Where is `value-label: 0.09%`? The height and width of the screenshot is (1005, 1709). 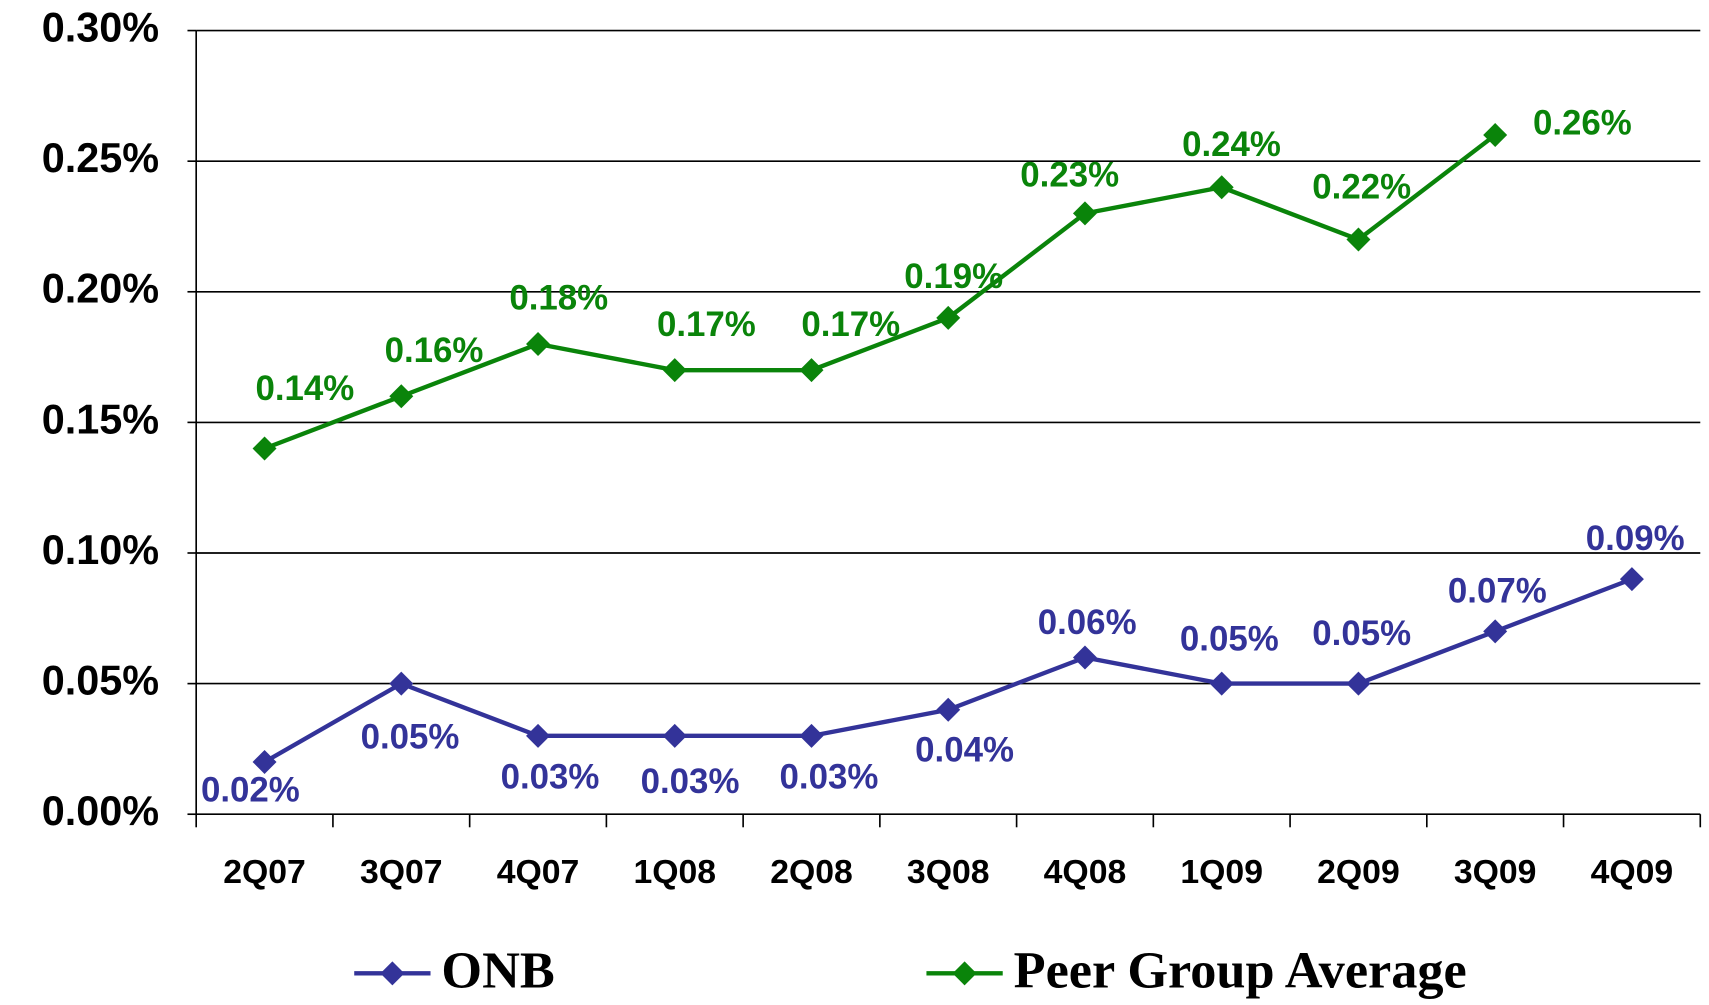 value-label: 0.09% is located at coordinates (1635, 538).